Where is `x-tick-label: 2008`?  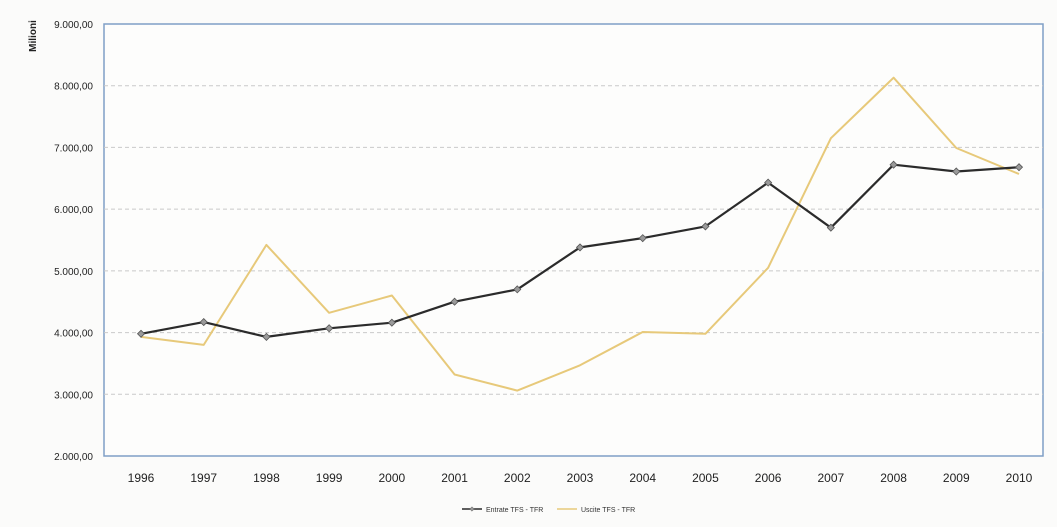
x-tick-label: 2008 is located at coordinates (893, 478).